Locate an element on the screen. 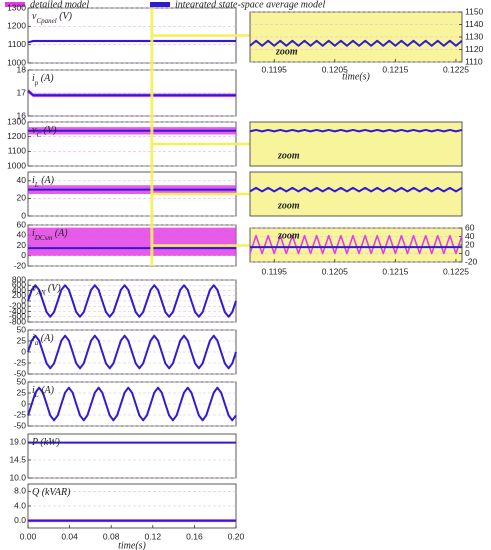 This screenshot has height=550, width=491. y-tick-label: -200 is located at coordinates (17, 306).